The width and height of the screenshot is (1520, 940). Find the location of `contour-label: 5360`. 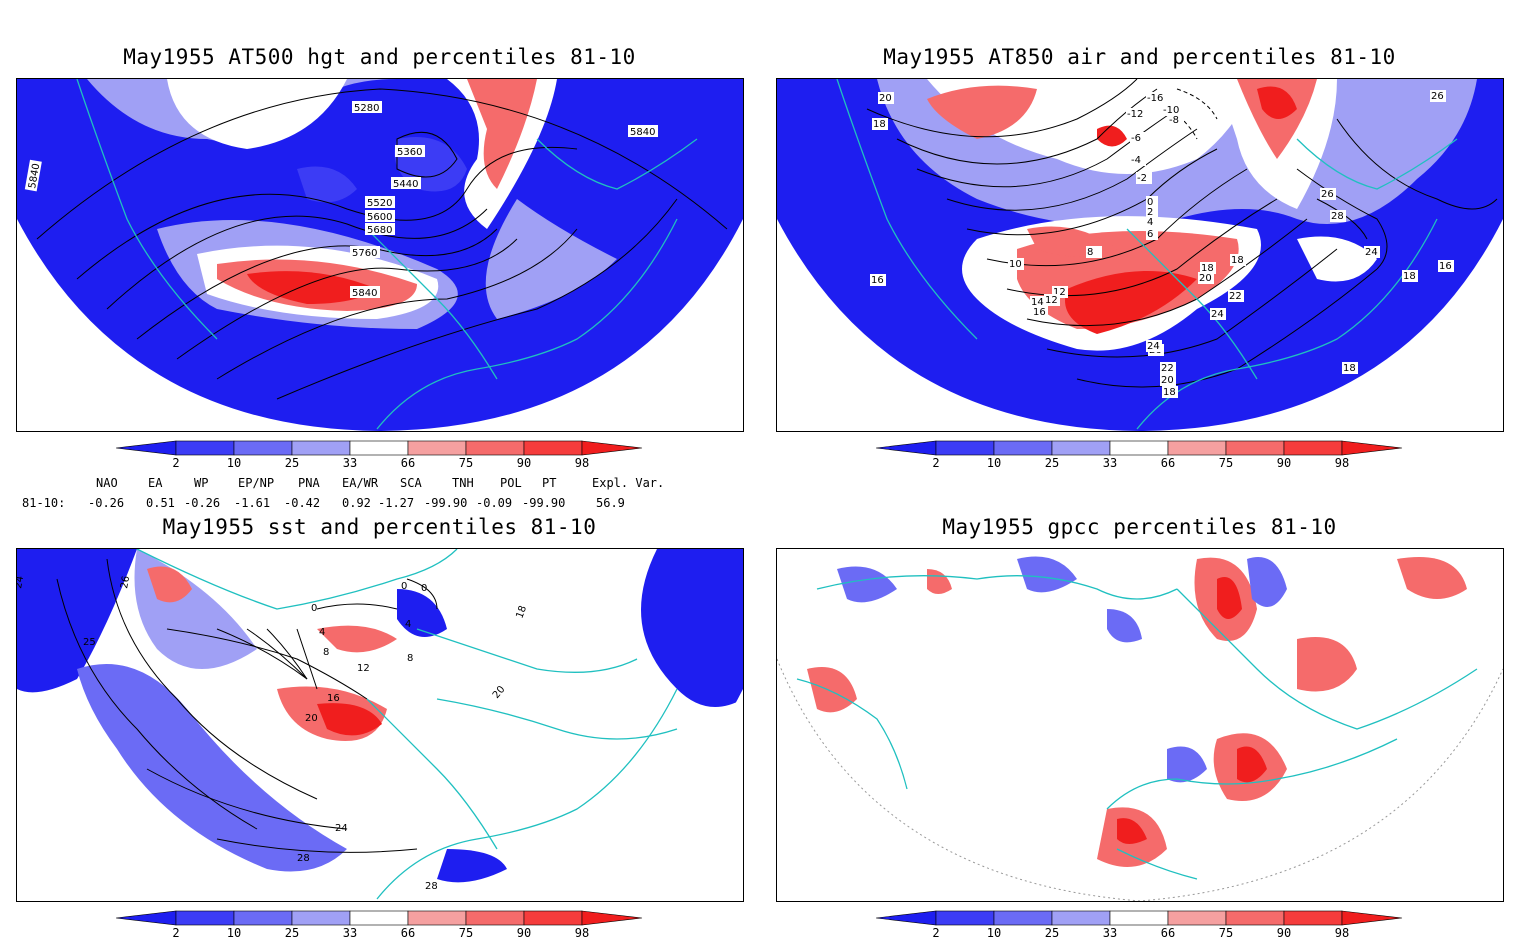

contour-label: 5360 is located at coordinates (409, 152).